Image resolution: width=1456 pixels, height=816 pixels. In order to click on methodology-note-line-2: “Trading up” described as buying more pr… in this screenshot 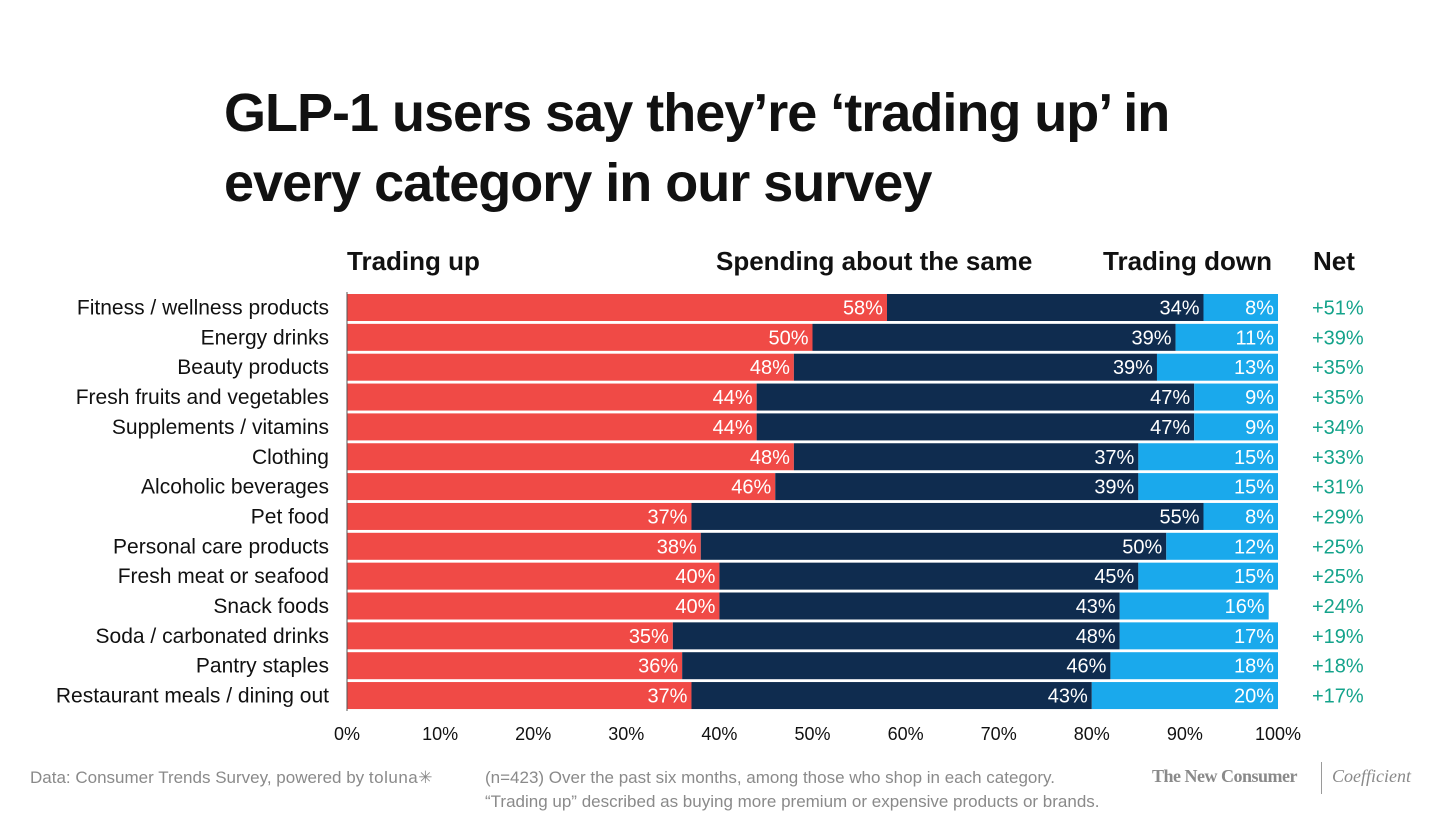, I will do `click(792, 801)`.